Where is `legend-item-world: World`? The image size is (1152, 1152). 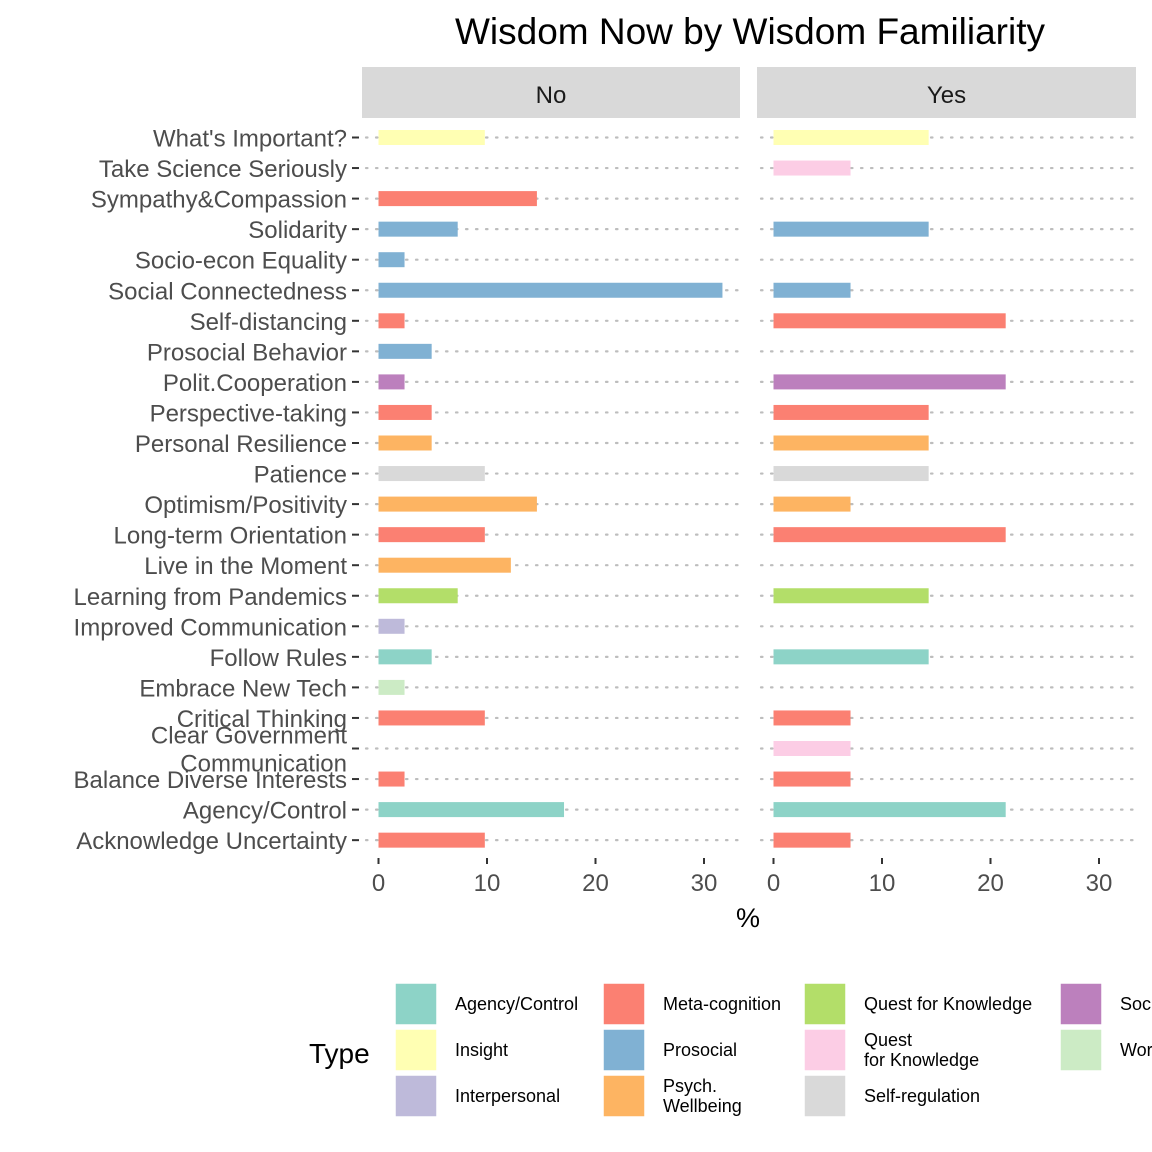
legend-item-world: World is located at coordinates (1105, 1050).